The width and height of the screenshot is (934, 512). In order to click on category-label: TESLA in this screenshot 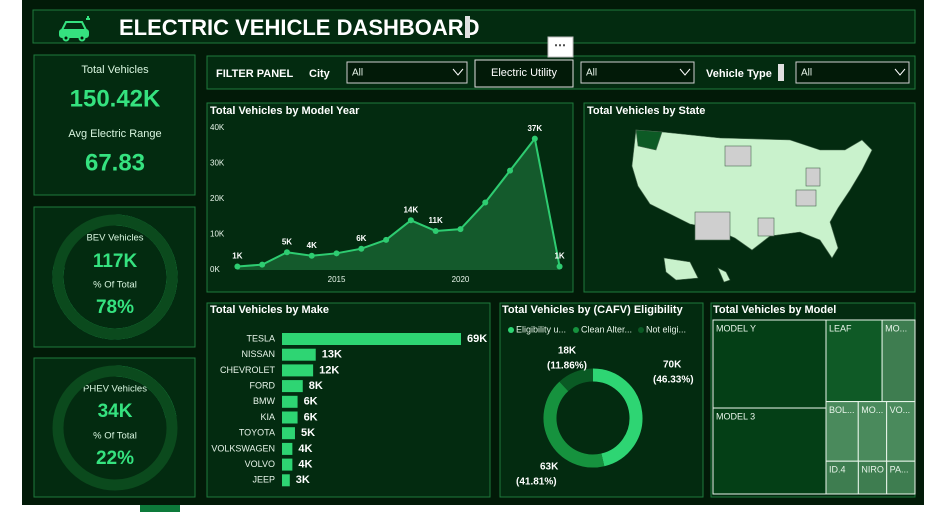, I will do `click(260, 338)`.